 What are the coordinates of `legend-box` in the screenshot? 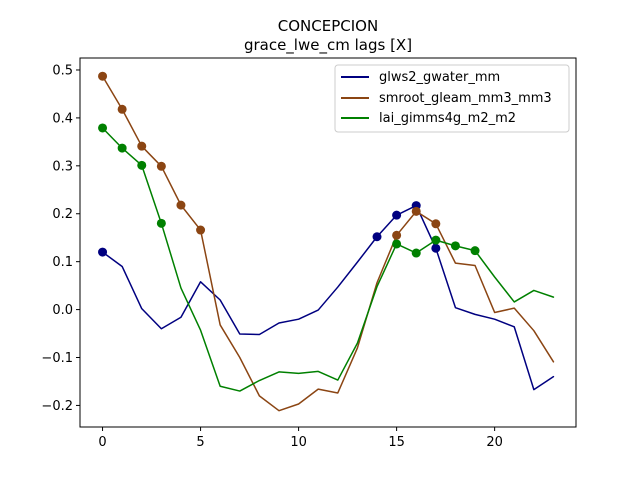 It's located at (452, 98).